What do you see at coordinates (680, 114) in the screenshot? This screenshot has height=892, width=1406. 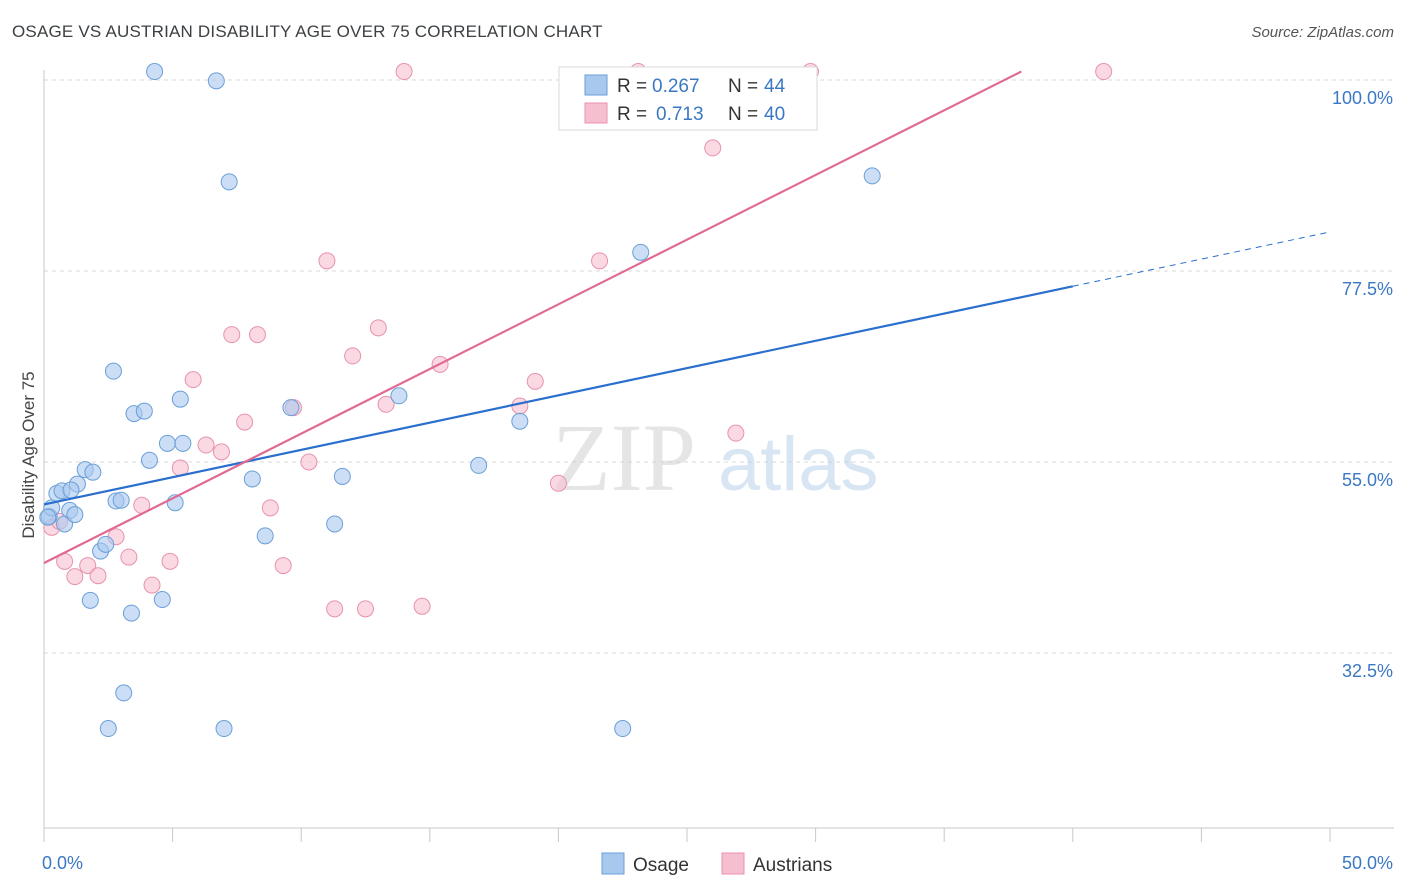 I see `legend-austrians-r-value: 0.713` at bounding box center [680, 114].